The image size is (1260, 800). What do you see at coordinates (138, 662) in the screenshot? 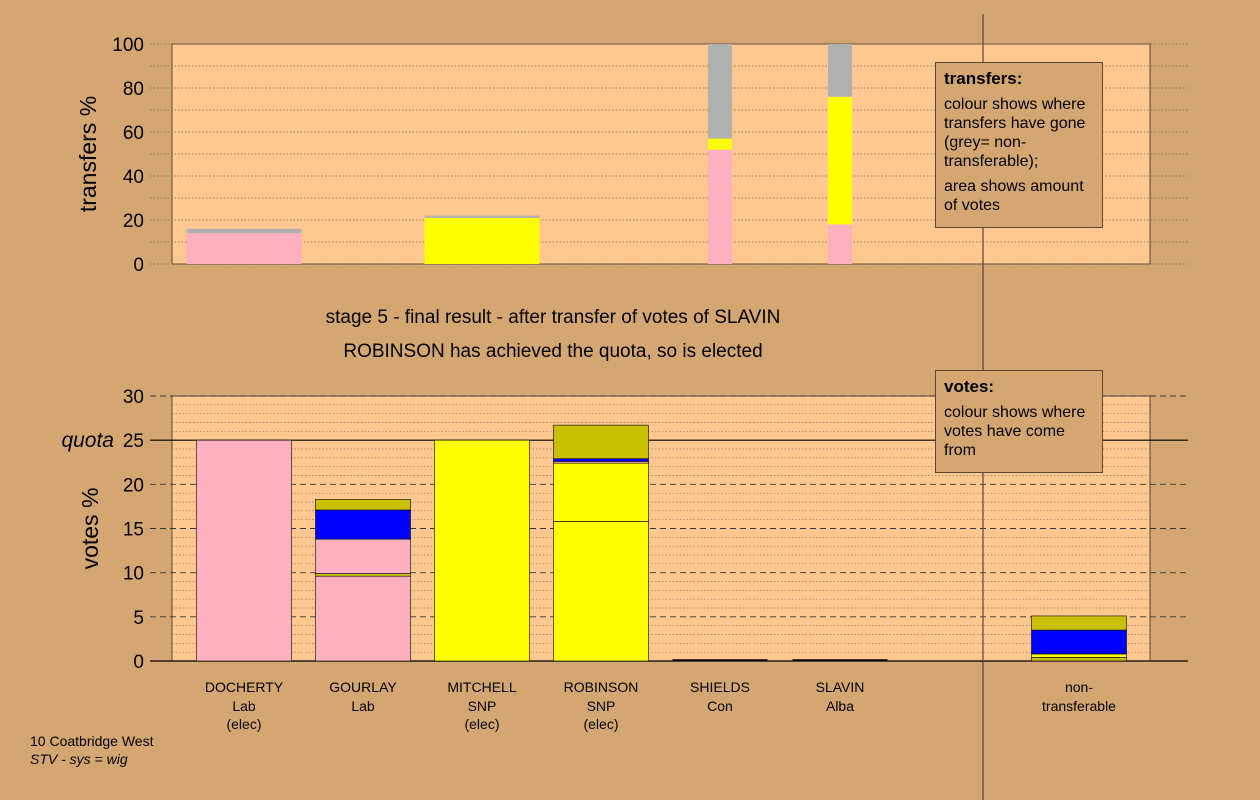
I see `votes-y-tick: 0` at bounding box center [138, 662].